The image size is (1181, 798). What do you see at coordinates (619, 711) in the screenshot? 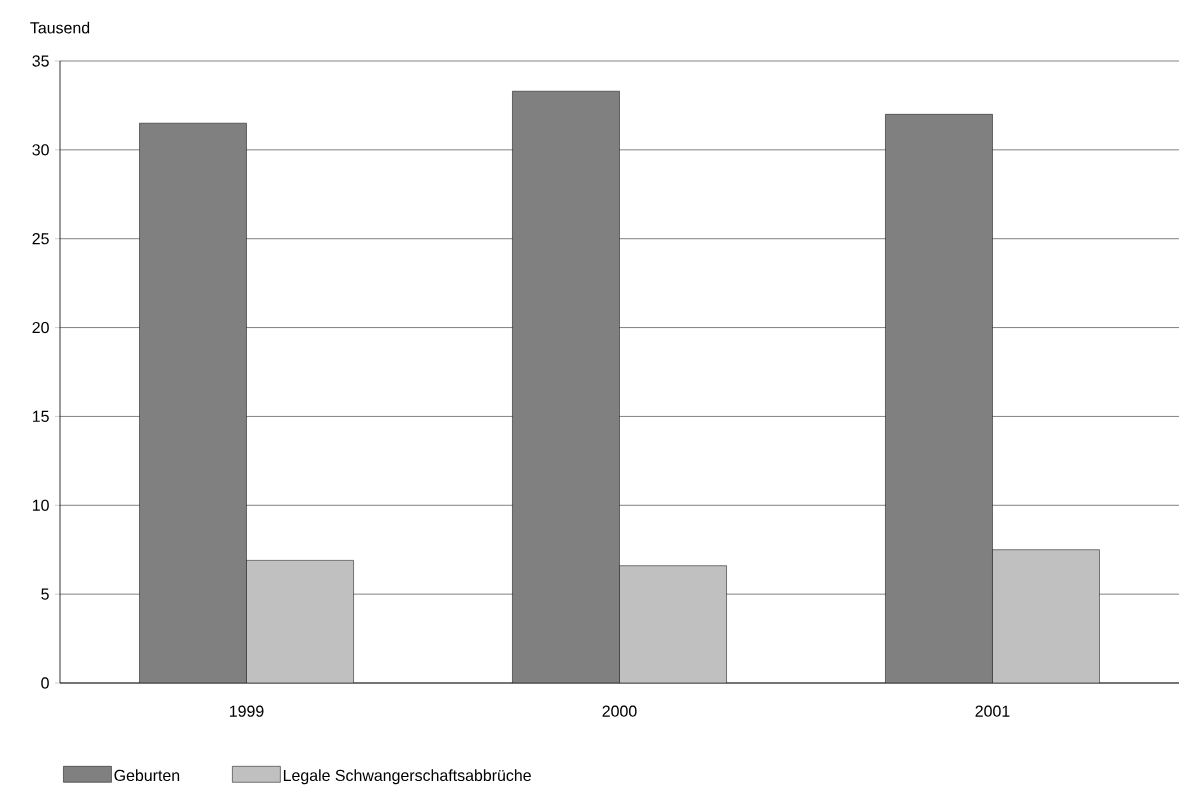
I see `x-tick-label: 2000` at bounding box center [619, 711].